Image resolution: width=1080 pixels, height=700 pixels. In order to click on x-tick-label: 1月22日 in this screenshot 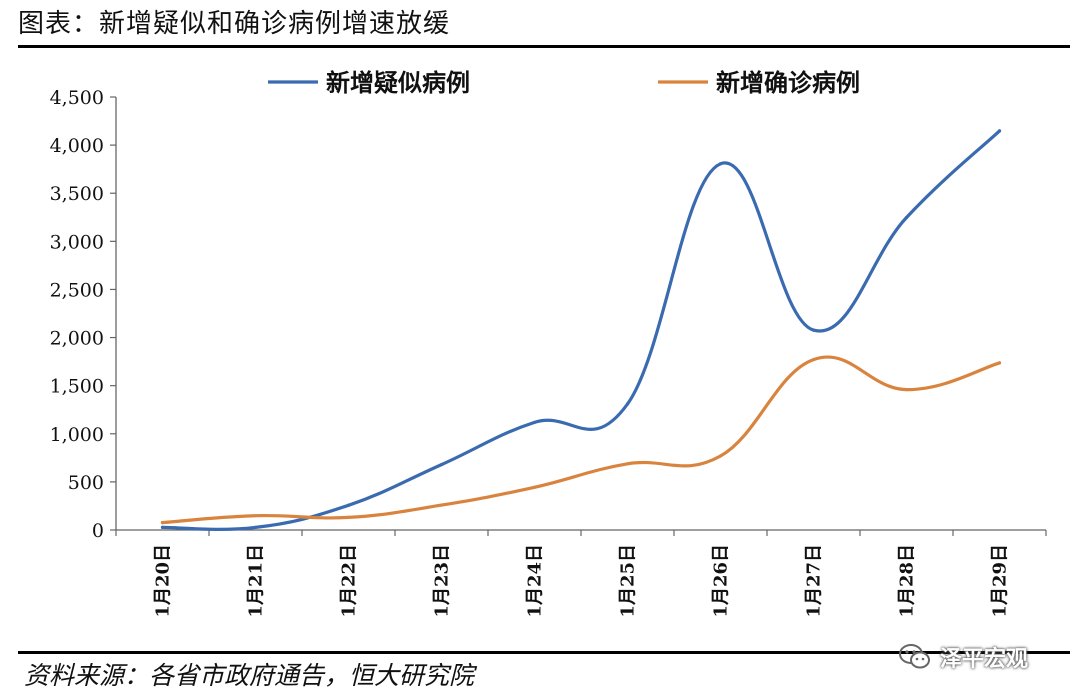, I will do `click(349, 581)`.